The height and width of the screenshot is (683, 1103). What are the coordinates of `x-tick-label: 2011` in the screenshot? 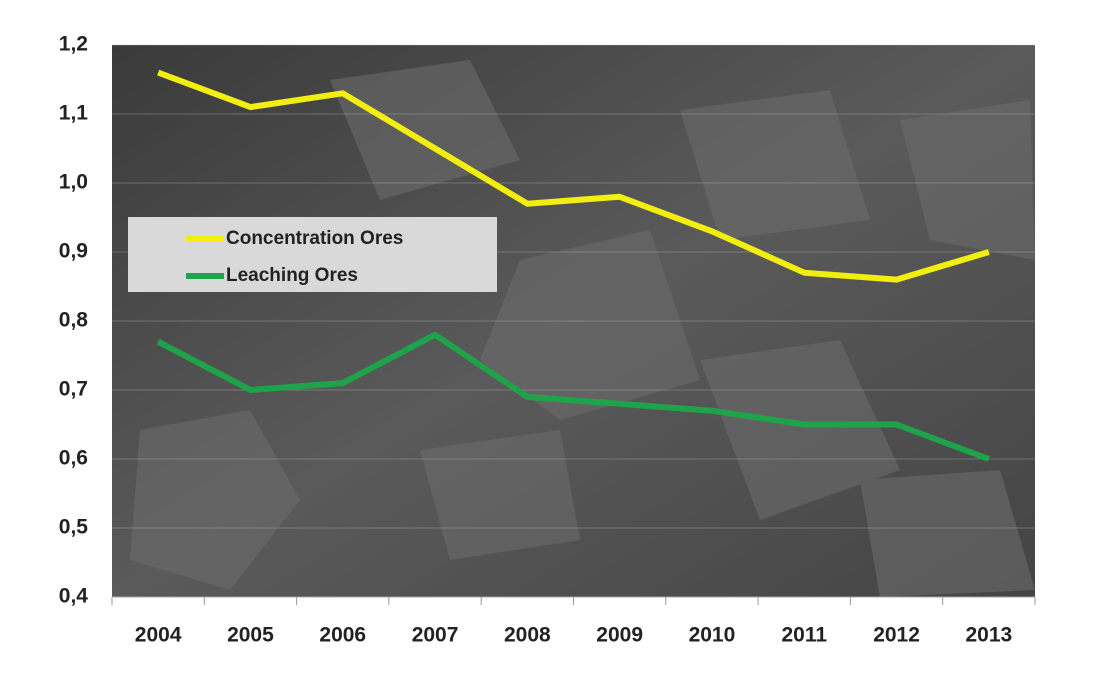 It's located at (804, 635).